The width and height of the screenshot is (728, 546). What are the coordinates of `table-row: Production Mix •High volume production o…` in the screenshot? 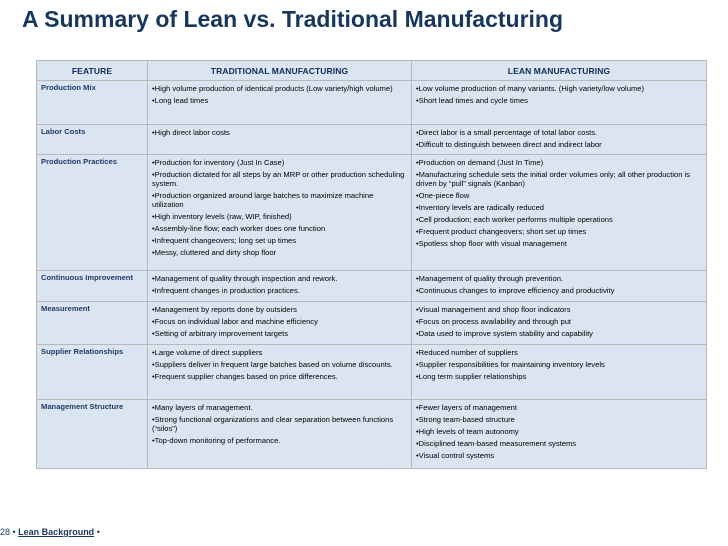 It's located at (371, 102).